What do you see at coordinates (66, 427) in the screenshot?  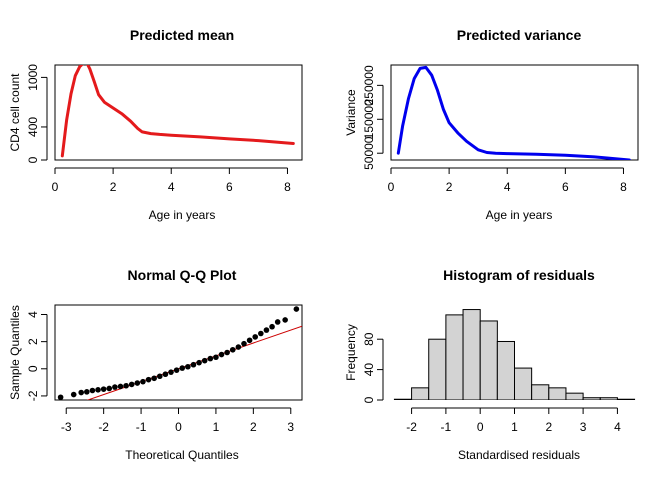 I see `x-tick-label: -3` at bounding box center [66, 427].